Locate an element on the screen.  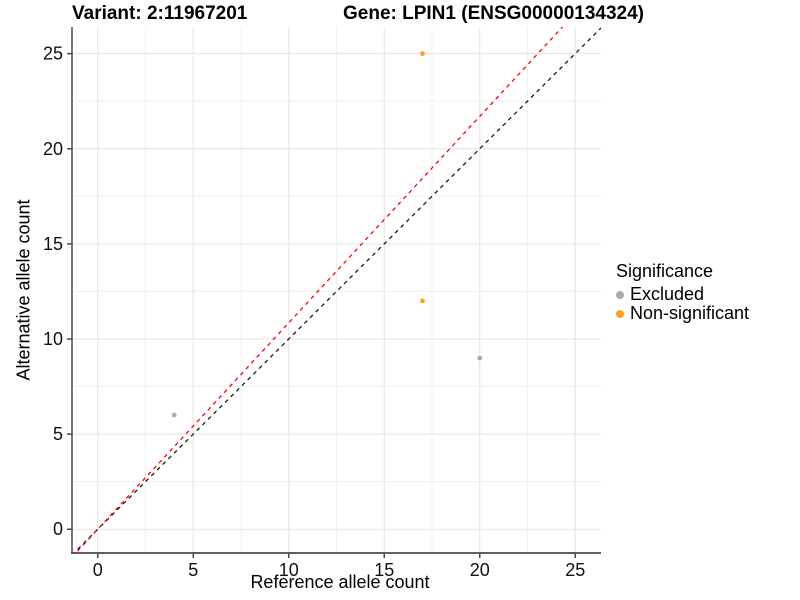
legend-item-excluded: Excluded is located at coordinates (682, 294).